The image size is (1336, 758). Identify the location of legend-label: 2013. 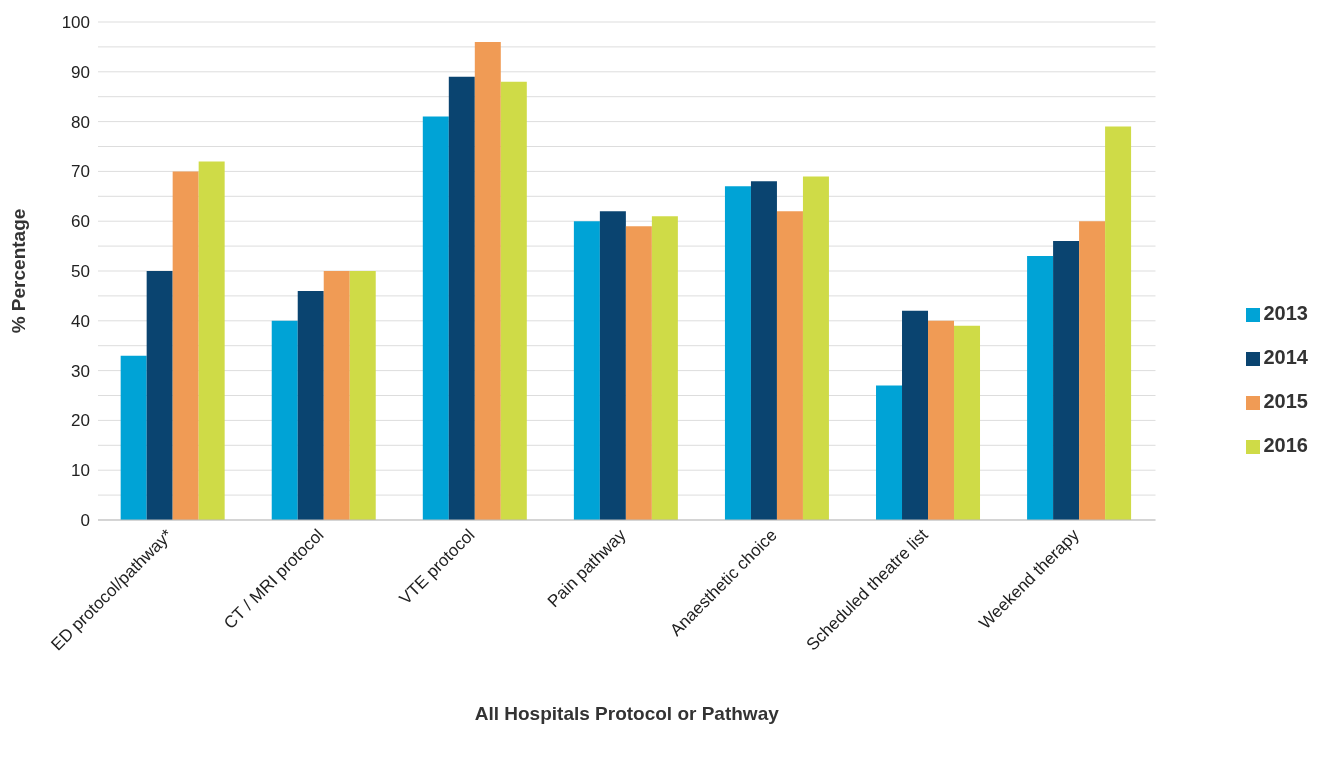
(1285, 313).